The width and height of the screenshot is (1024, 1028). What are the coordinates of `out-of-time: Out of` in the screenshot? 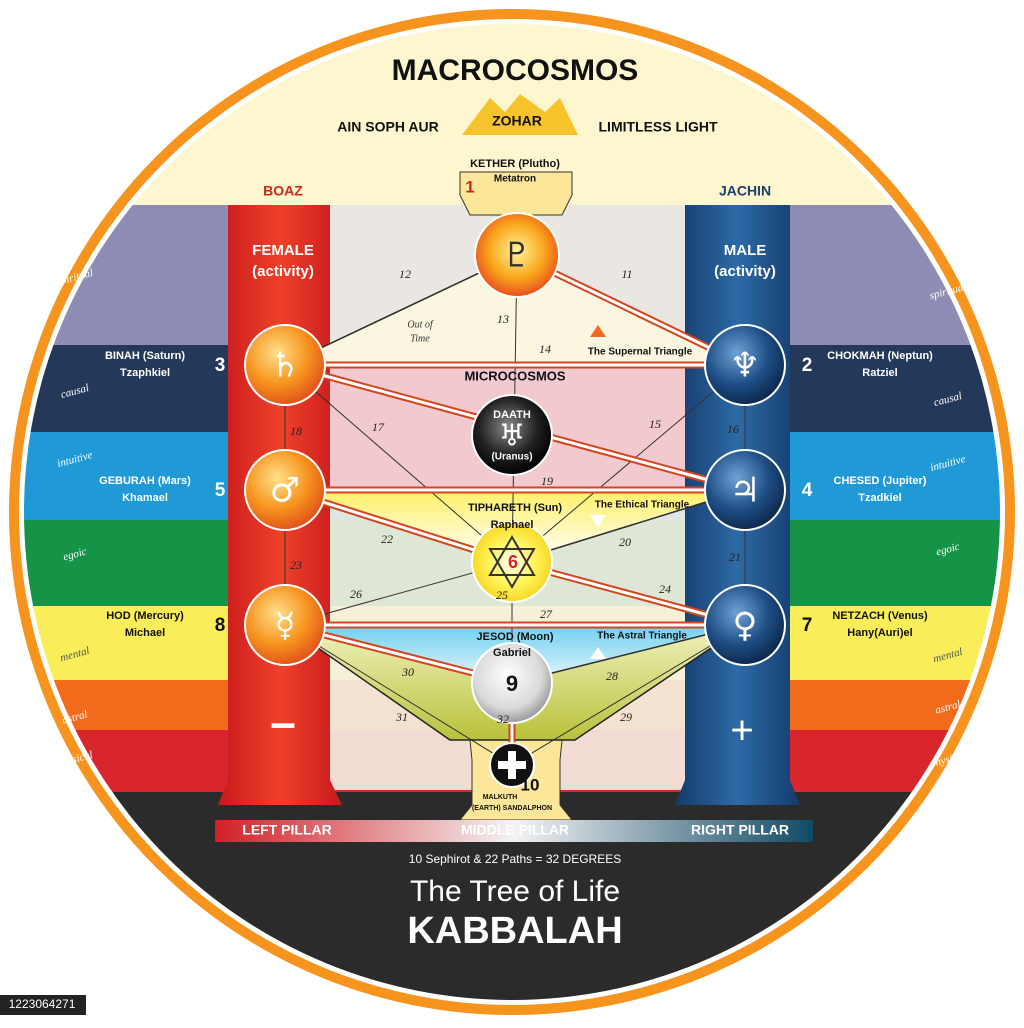 It's located at (420, 324).